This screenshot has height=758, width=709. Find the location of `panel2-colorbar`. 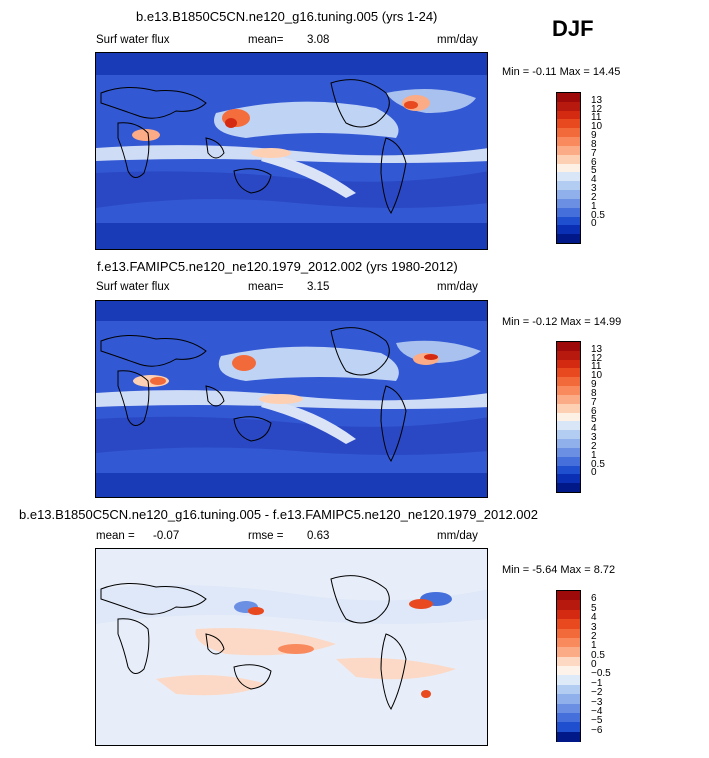

panel2-colorbar is located at coordinates (568, 417).